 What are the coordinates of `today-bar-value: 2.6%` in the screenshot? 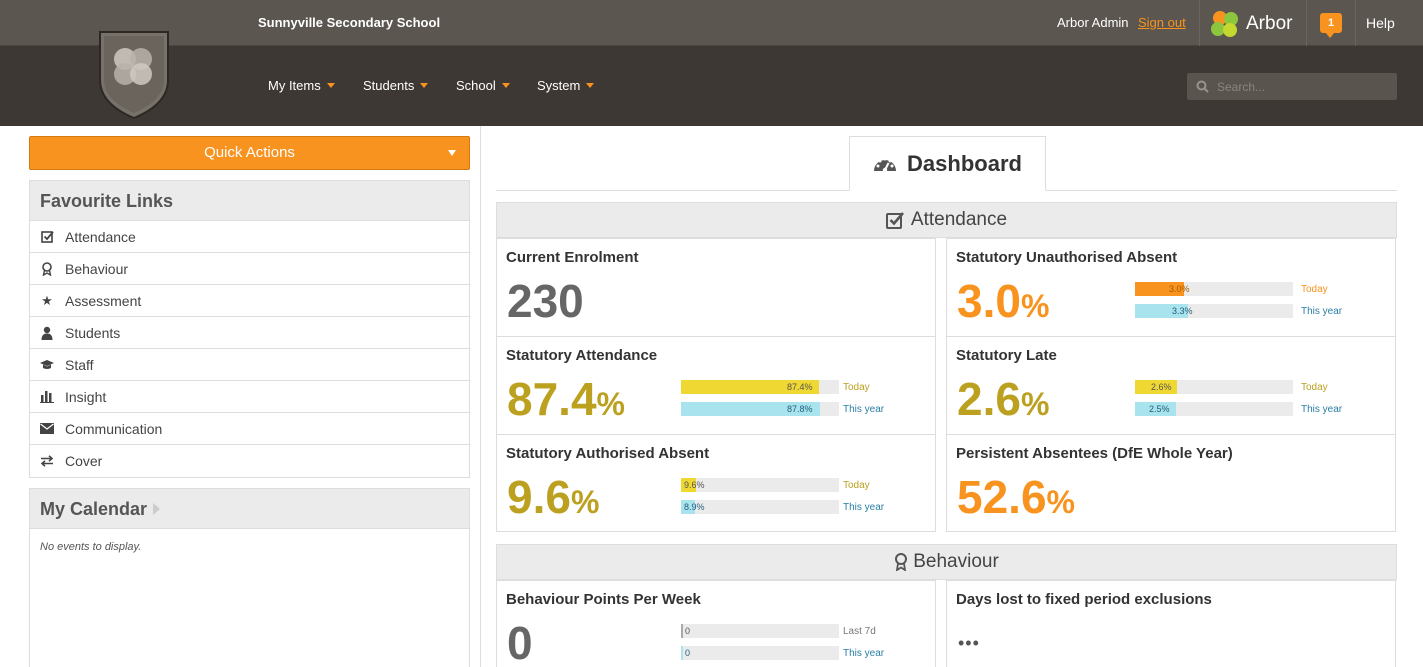 It's located at (1161, 387).